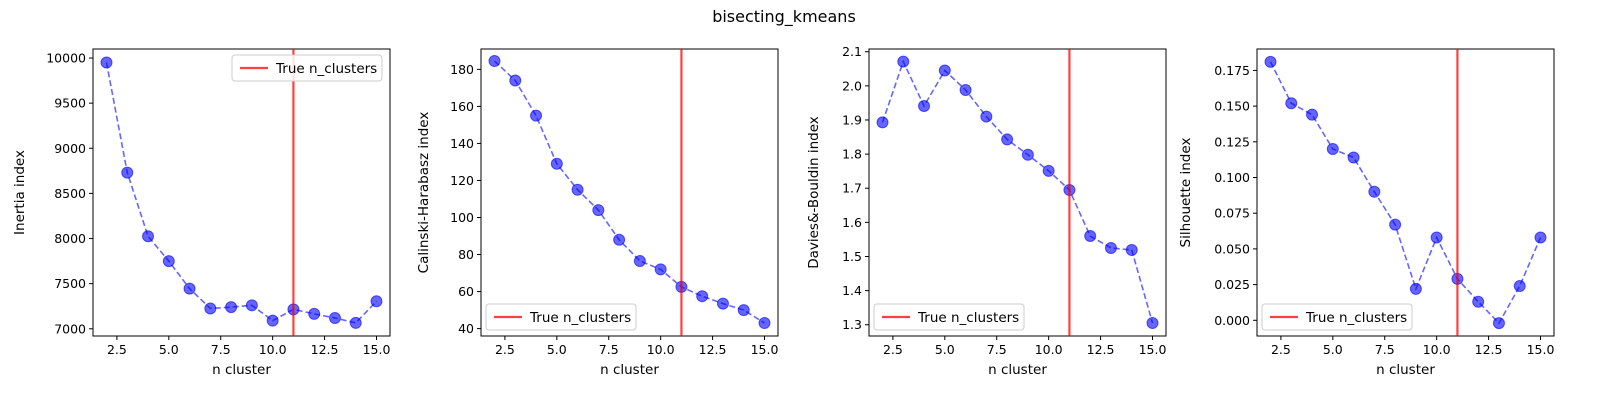 The height and width of the screenshot is (400, 1600). What do you see at coordinates (580, 318) in the screenshot?
I see `chart-1-legend-label: True n_clusters` at bounding box center [580, 318].